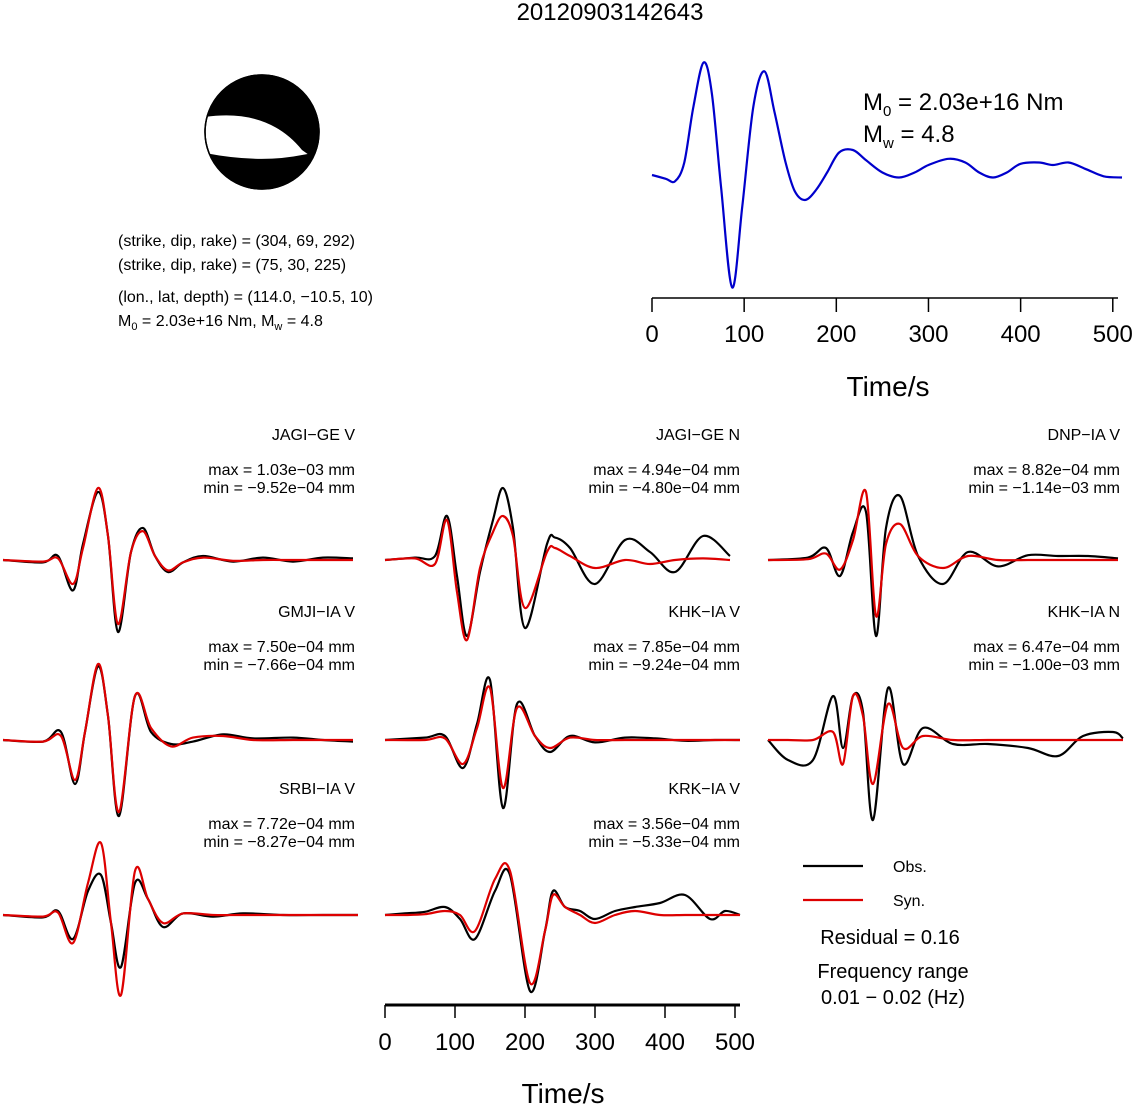 Image resolution: width=1137 pixels, height=1106 pixels. What do you see at coordinates (910, 867) in the screenshot?
I see `legend-obs-label: Obs.` at bounding box center [910, 867].